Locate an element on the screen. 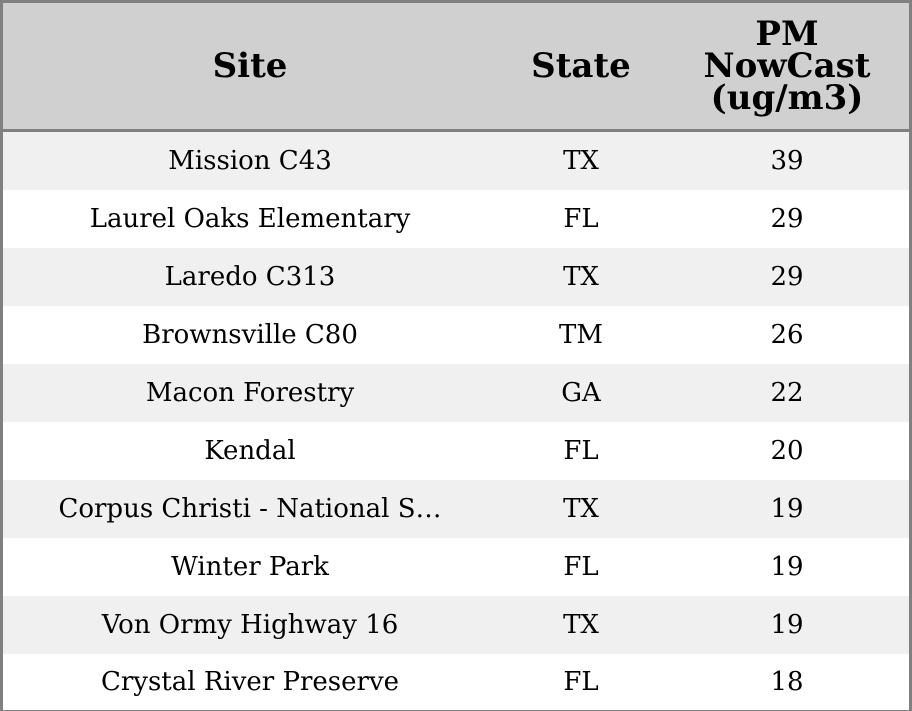 The image size is (912, 711). table-row: Corpus Christi - National S… TX 19 is located at coordinates (456, 509).